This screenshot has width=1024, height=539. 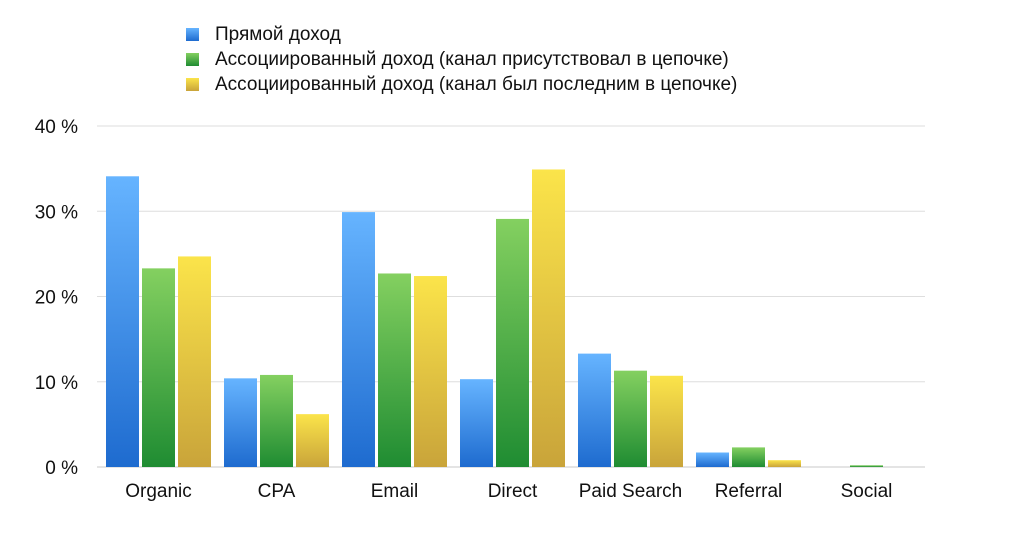 What do you see at coordinates (461, 34) in the screenshot?
I see `legend-item-direct-revenue: Прямой доход` at bounding box center [461, 34].